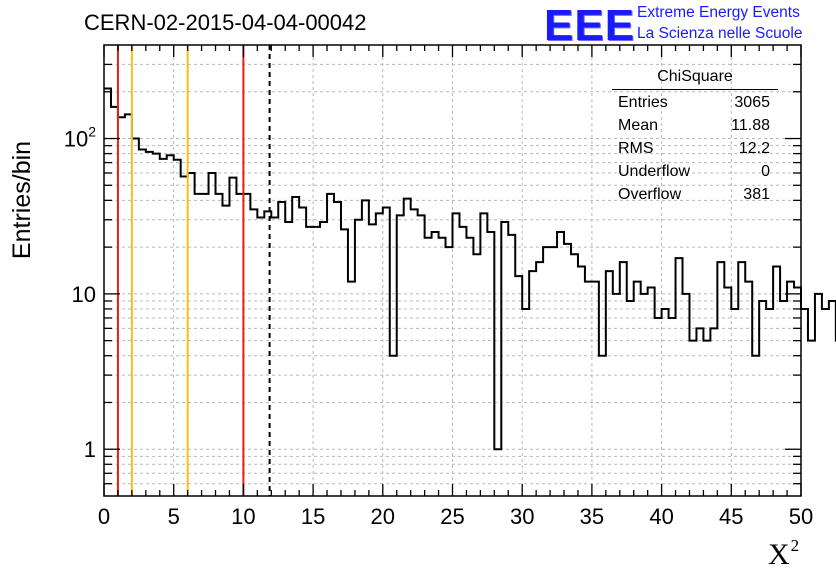  What do you see at coordinates (243, 516) in the screenshot?
I see `x-tick-label: 10` at bounding box center [243, 516].